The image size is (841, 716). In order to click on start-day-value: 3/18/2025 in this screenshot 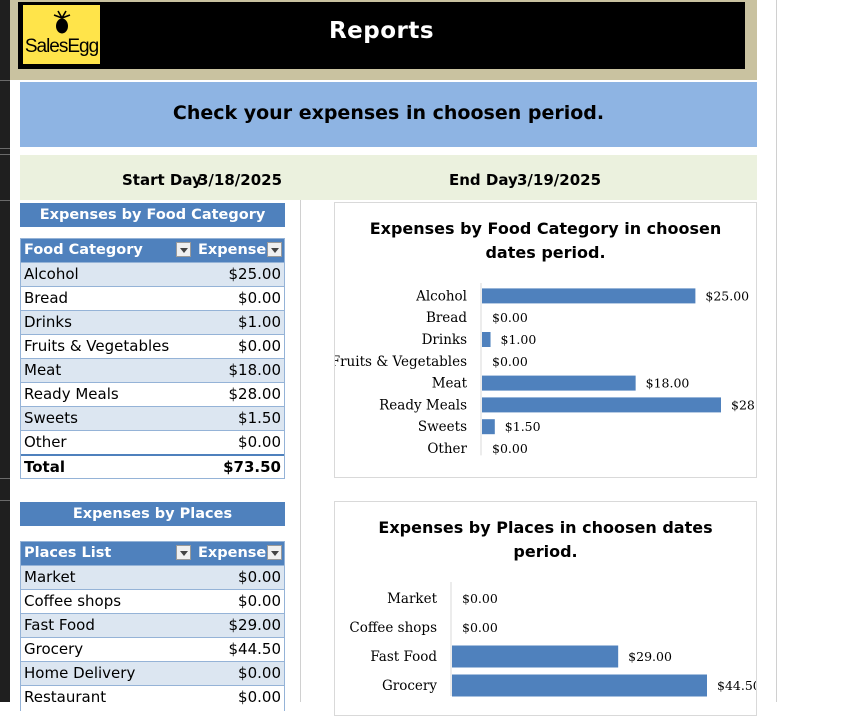, I will do `click(240, 180)`.